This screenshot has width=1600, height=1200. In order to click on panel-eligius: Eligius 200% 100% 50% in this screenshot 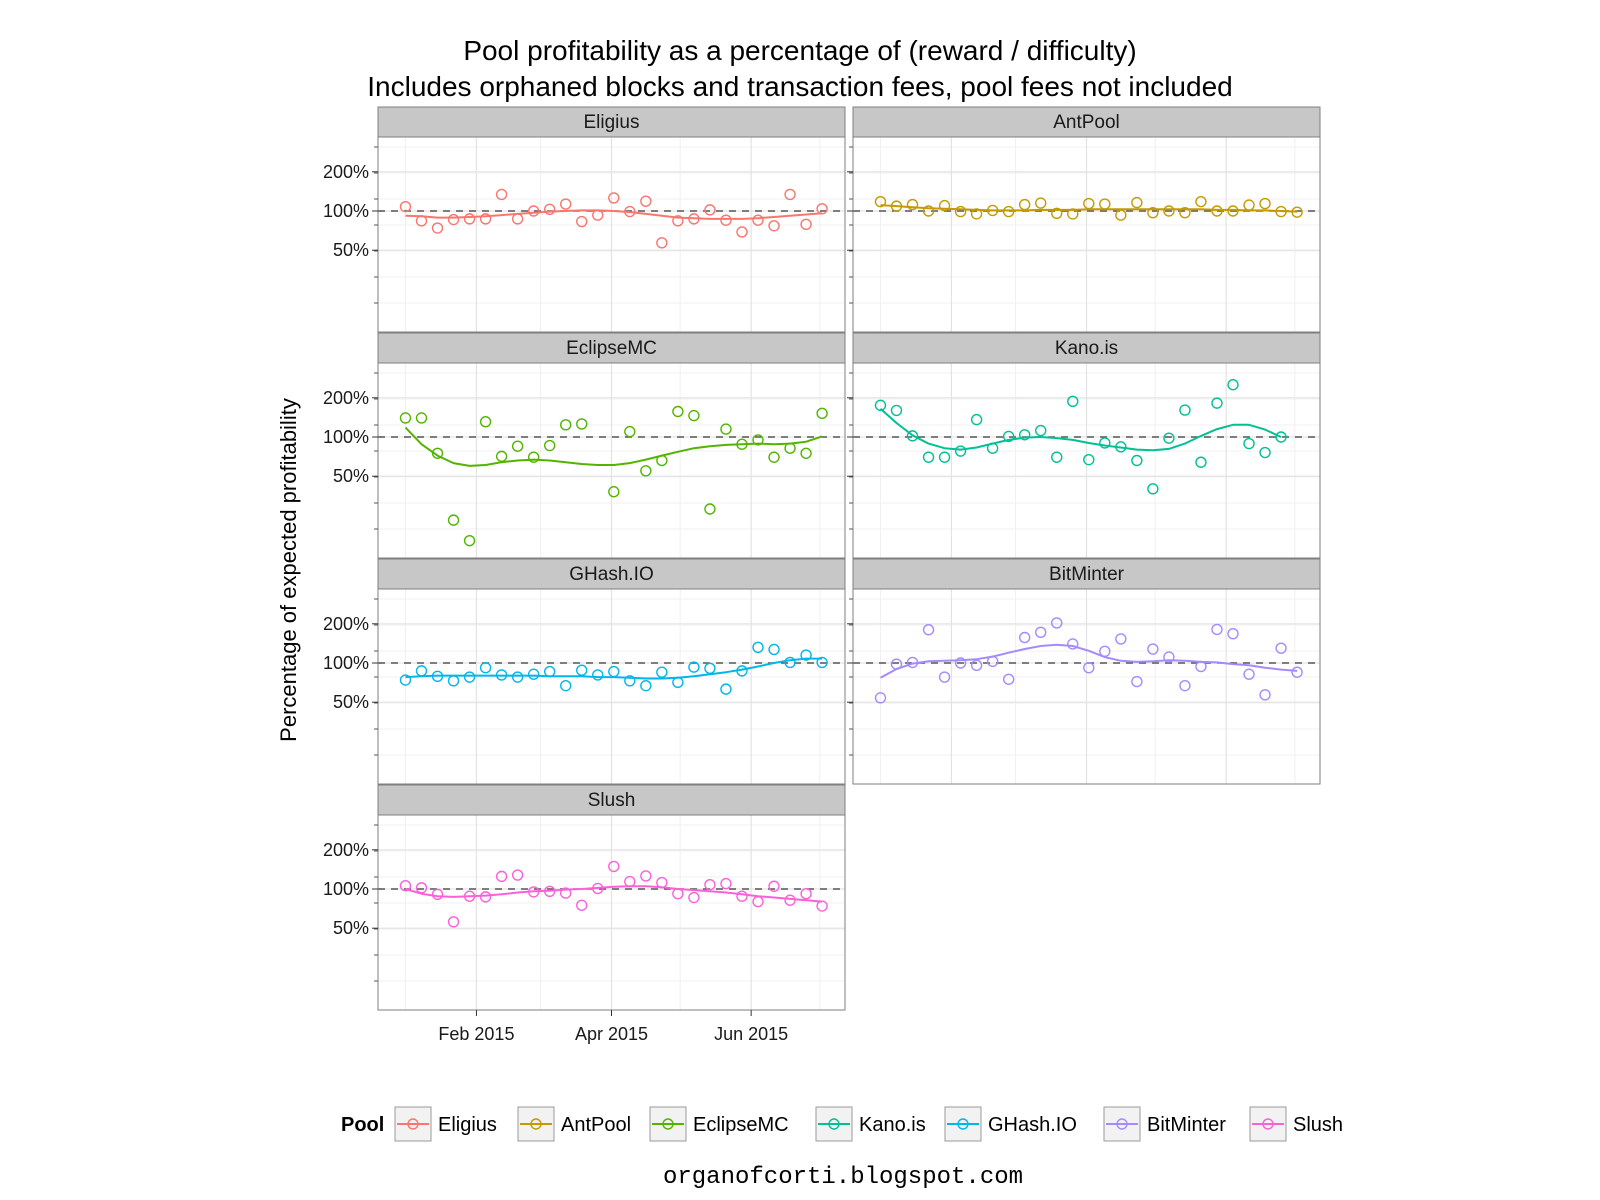, I will do `click(584, 219)`.